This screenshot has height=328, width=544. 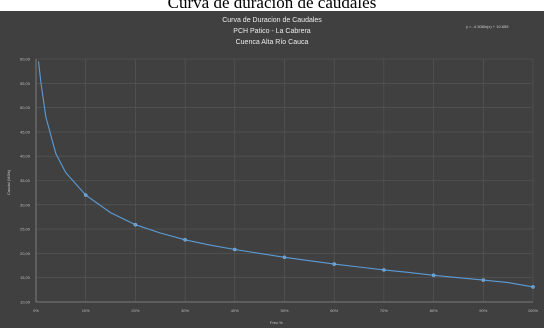 I want to click on x-tick-label: 100%, so click(x=533, y=310).